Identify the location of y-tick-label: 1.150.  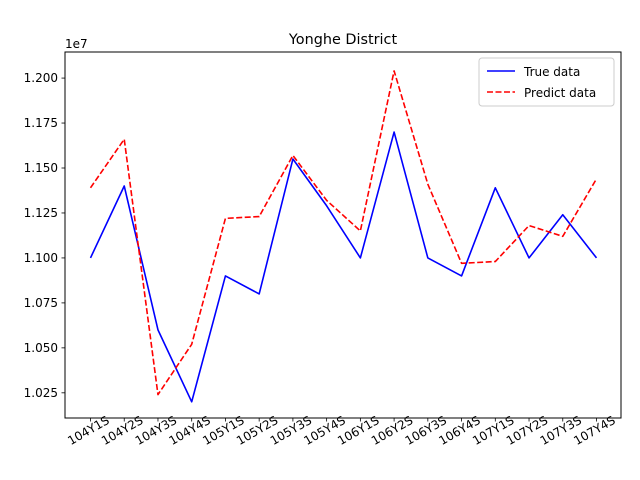
(41, 168).